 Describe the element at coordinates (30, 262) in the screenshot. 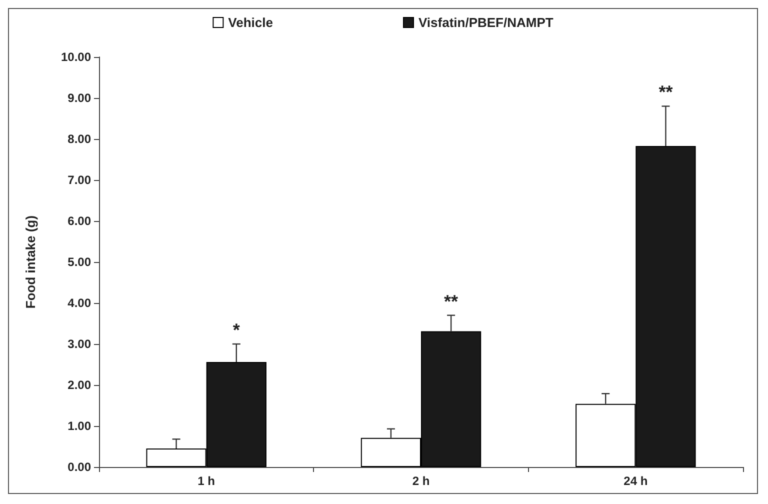

I see `y-axis-title: Food intake (g)` at that location.